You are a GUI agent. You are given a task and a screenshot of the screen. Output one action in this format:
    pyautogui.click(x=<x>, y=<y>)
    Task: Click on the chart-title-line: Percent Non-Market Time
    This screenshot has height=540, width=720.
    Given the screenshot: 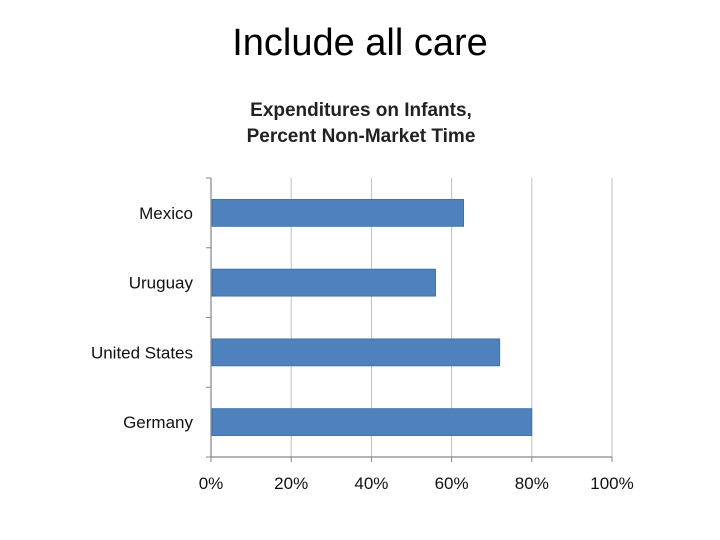 What is the action you would take?
    pyautogui.click(x=361, y=136)
    